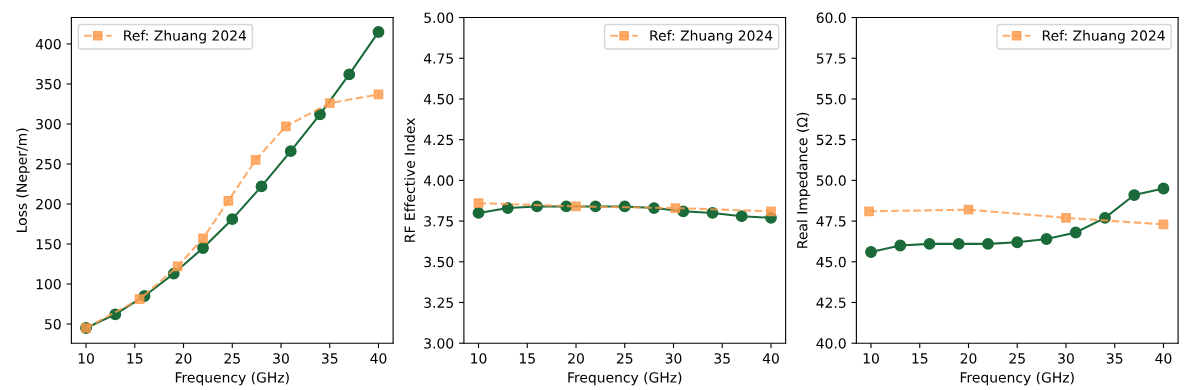 The height and width of the screenshot is (390, 1190). What do you see at coordinates (48, 284) in the screenshot?
I see `y-tick-label: 100` at bounding box center [48, 284].